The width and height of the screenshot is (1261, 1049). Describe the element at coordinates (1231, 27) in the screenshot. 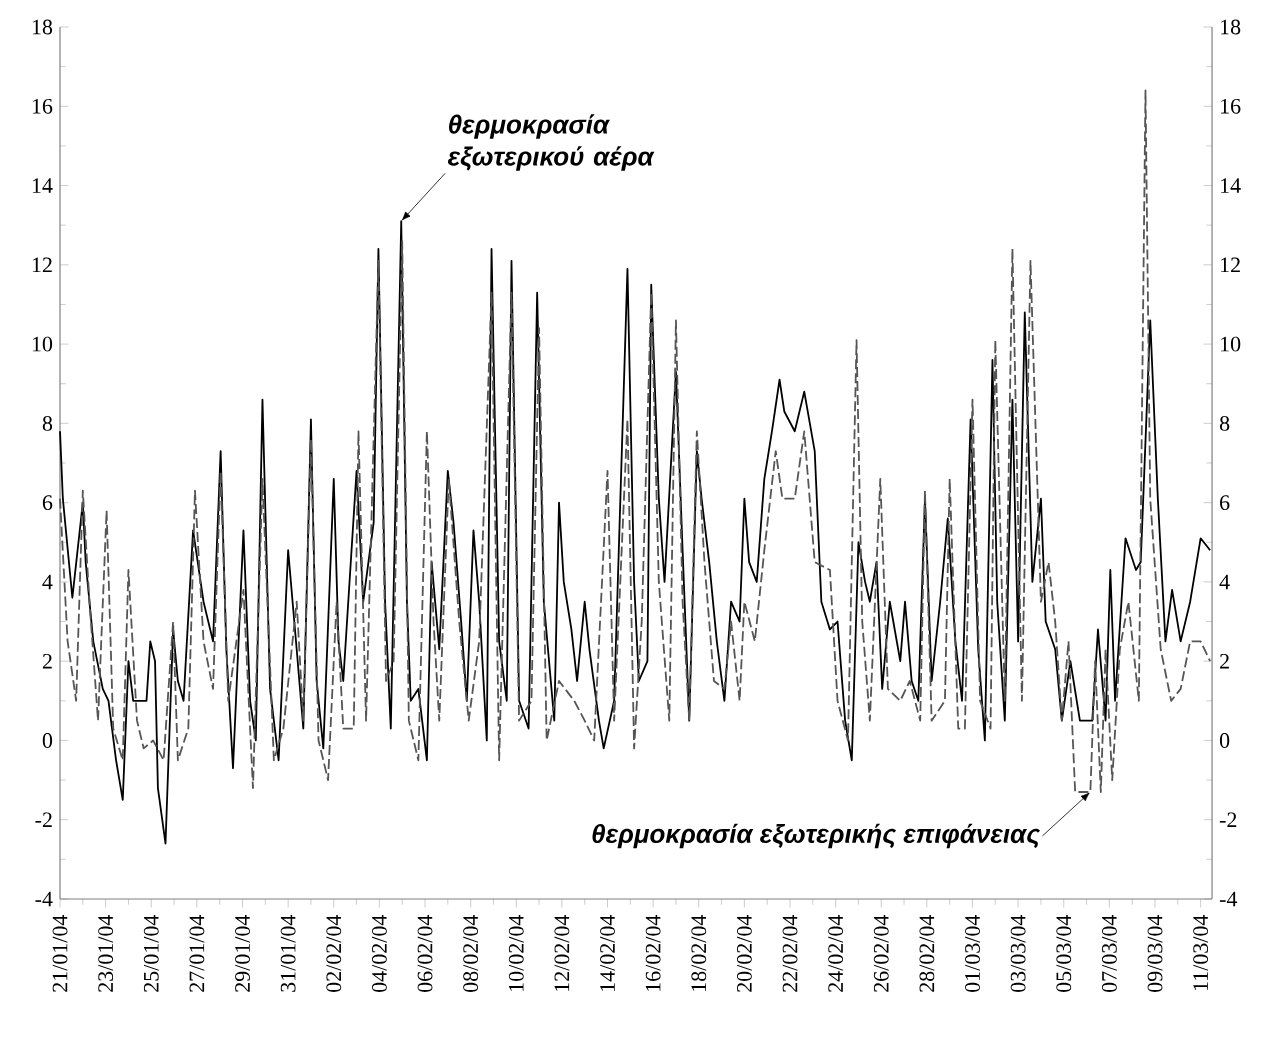

I see `y-tick-label: 18` at that location.